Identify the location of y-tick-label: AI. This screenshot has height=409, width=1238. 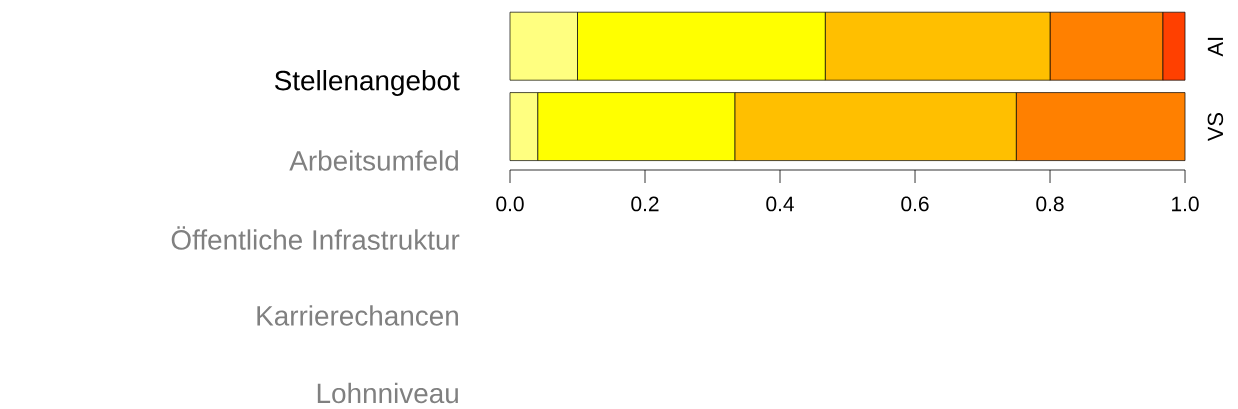
(1215, 47).